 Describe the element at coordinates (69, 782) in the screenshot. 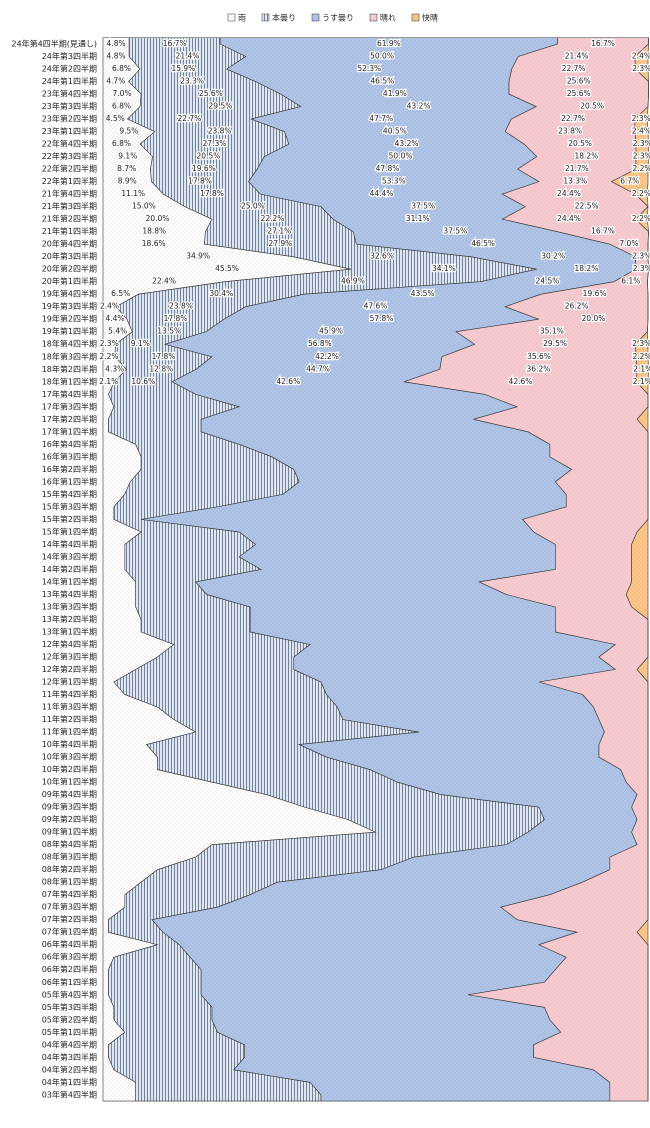

I see `y-tick-label: 10年第1四半期` at that location.